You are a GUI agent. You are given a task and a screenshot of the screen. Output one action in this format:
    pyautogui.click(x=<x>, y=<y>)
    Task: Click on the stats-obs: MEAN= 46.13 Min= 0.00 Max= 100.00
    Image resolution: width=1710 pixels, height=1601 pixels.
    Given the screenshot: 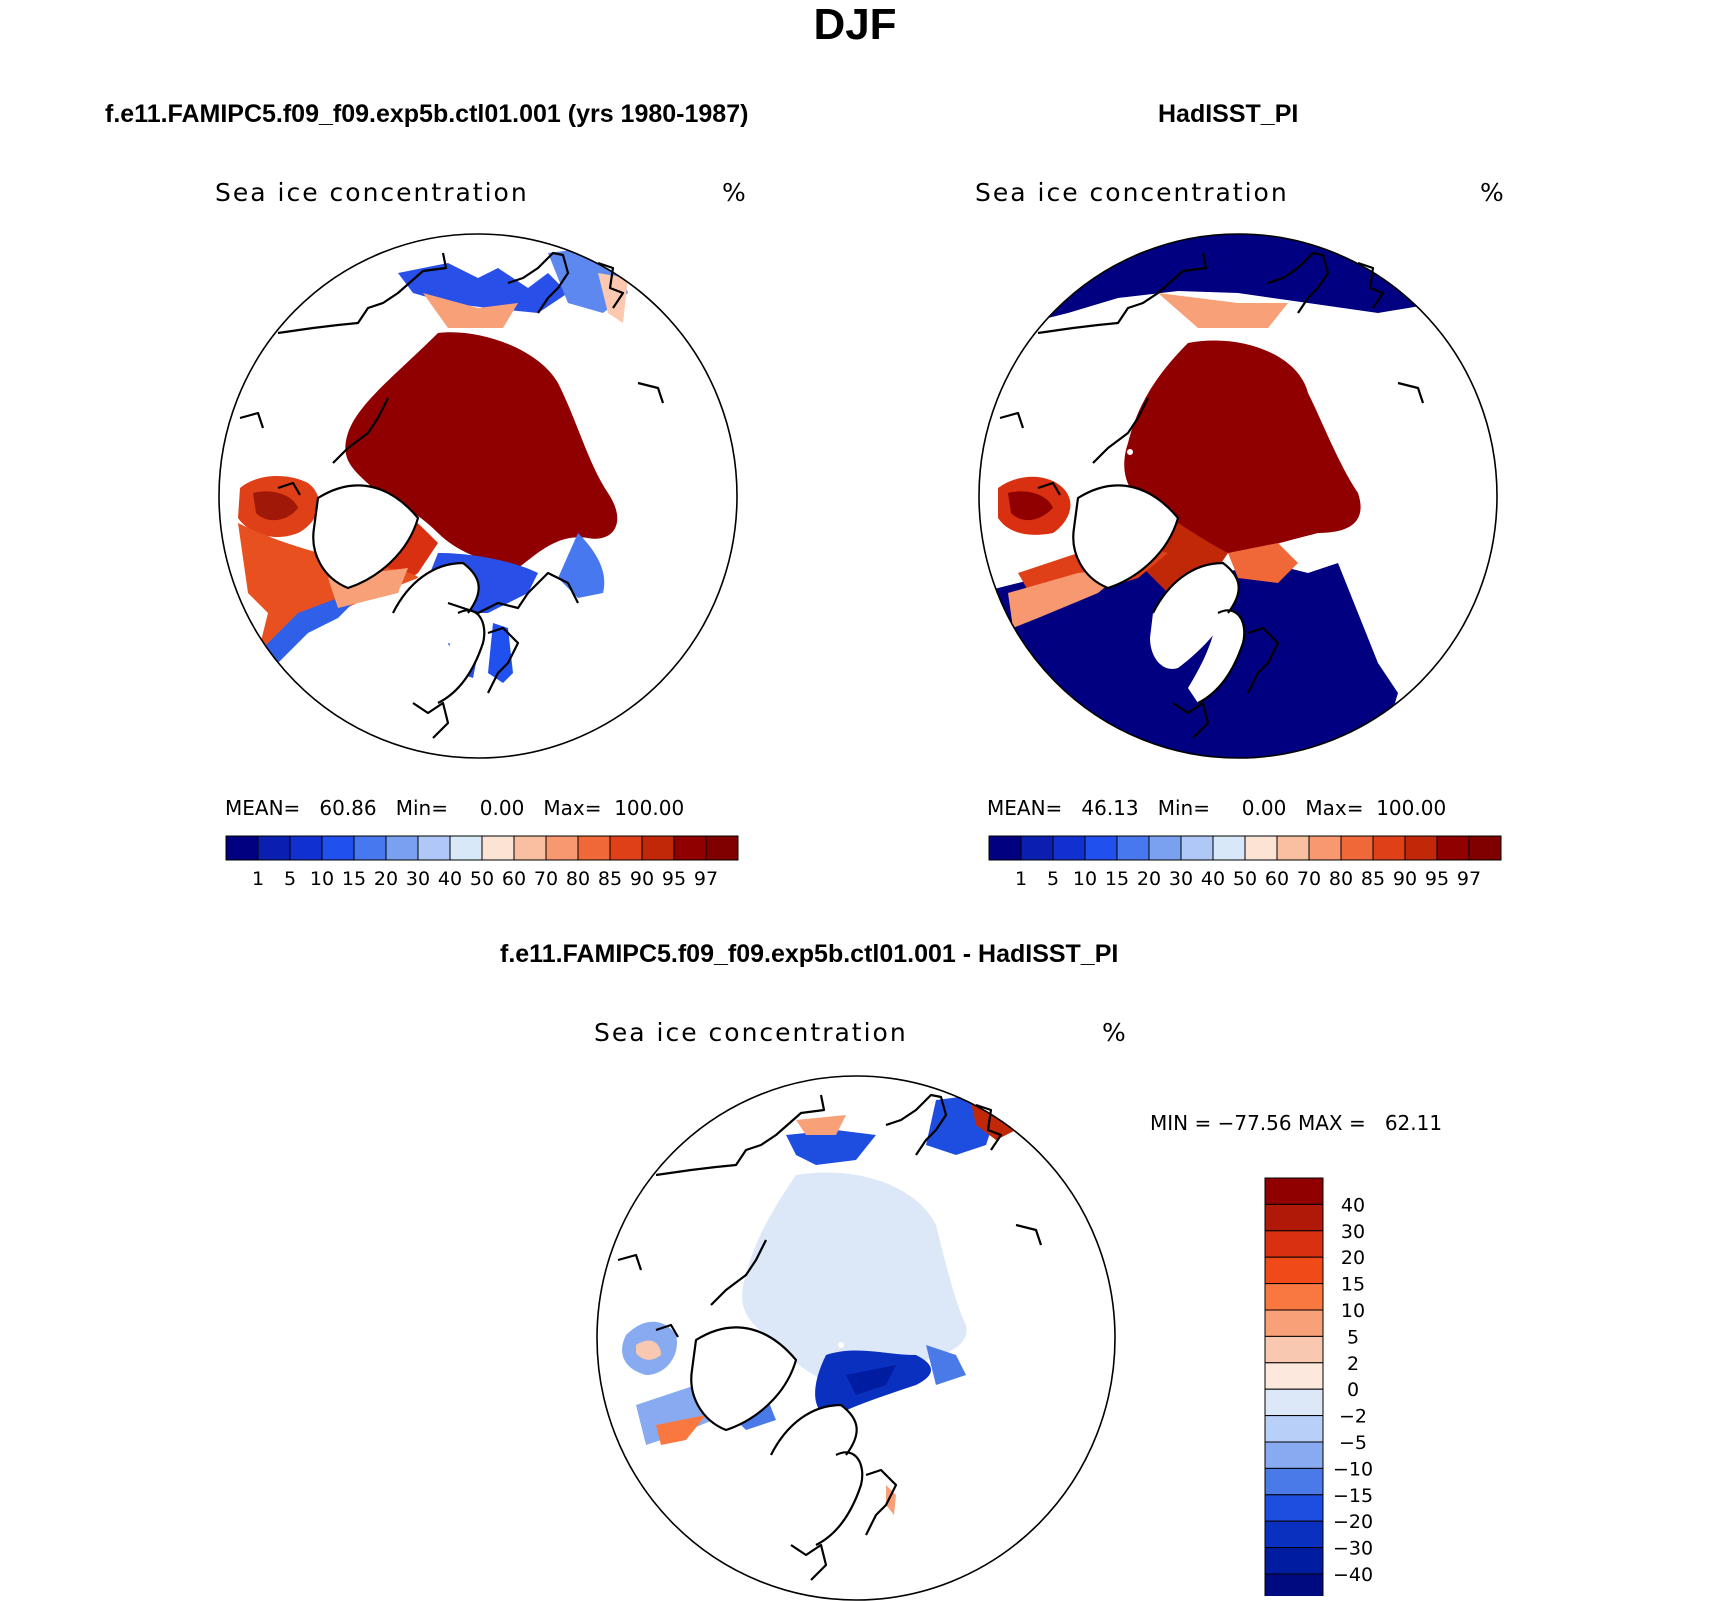 What is the action you would take?
    pyautogui.click(x=1216, y=808)
    